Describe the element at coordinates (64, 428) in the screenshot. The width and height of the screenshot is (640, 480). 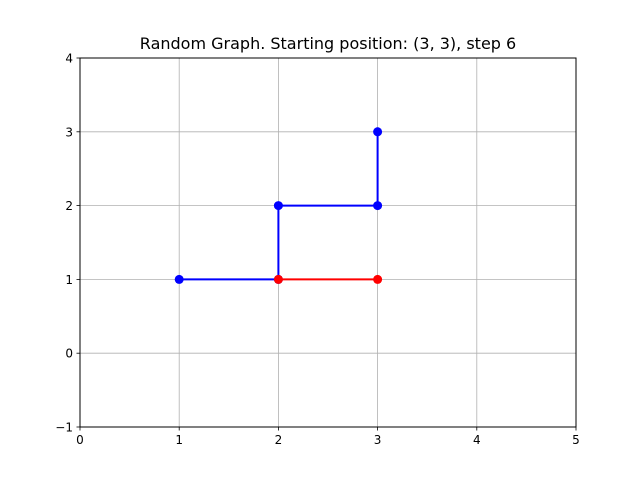
I see `y-tick-label: −1` at that location.